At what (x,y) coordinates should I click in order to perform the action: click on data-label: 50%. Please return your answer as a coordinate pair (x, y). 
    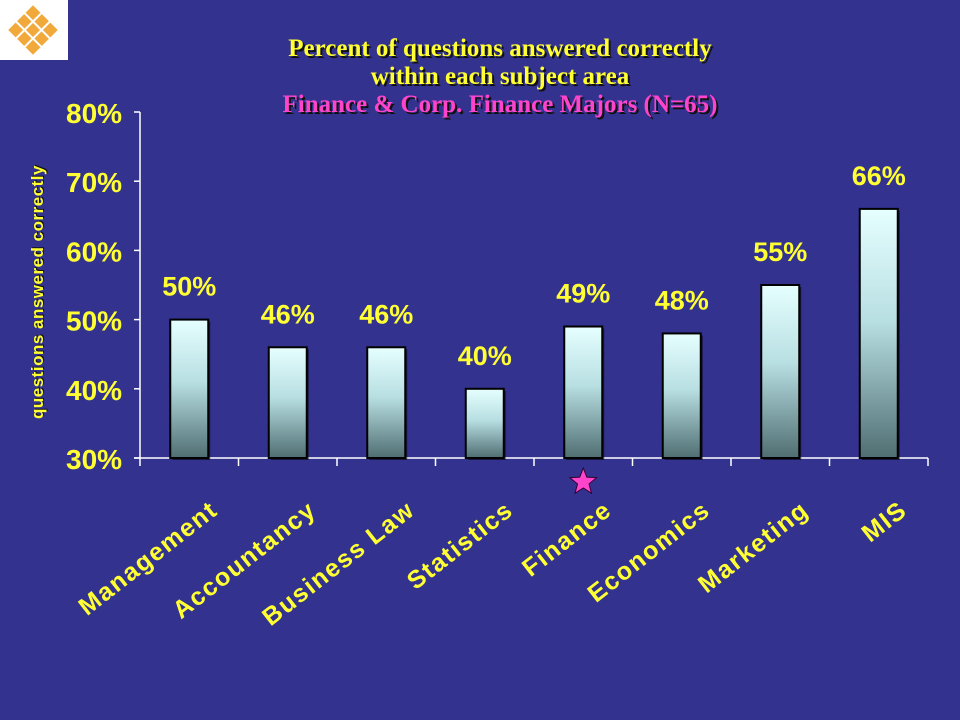
    Looking at the image, I should click on (189, 287).